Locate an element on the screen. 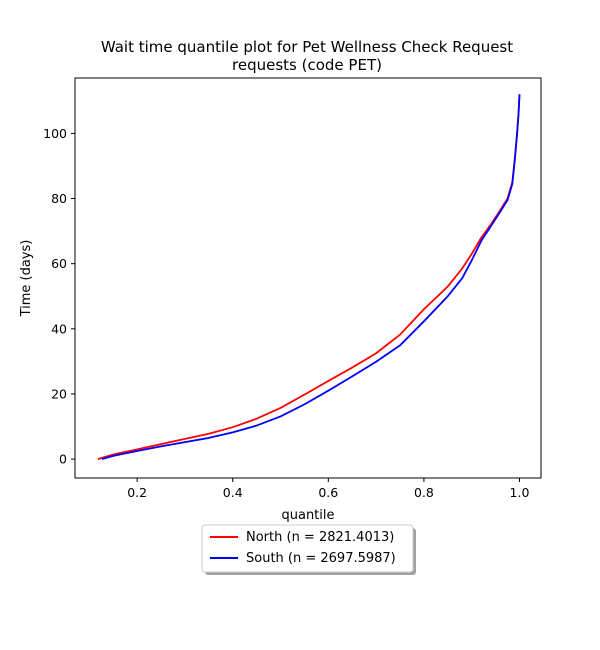  x-tick-label: 0.4 is located at coordinates (233, 492).